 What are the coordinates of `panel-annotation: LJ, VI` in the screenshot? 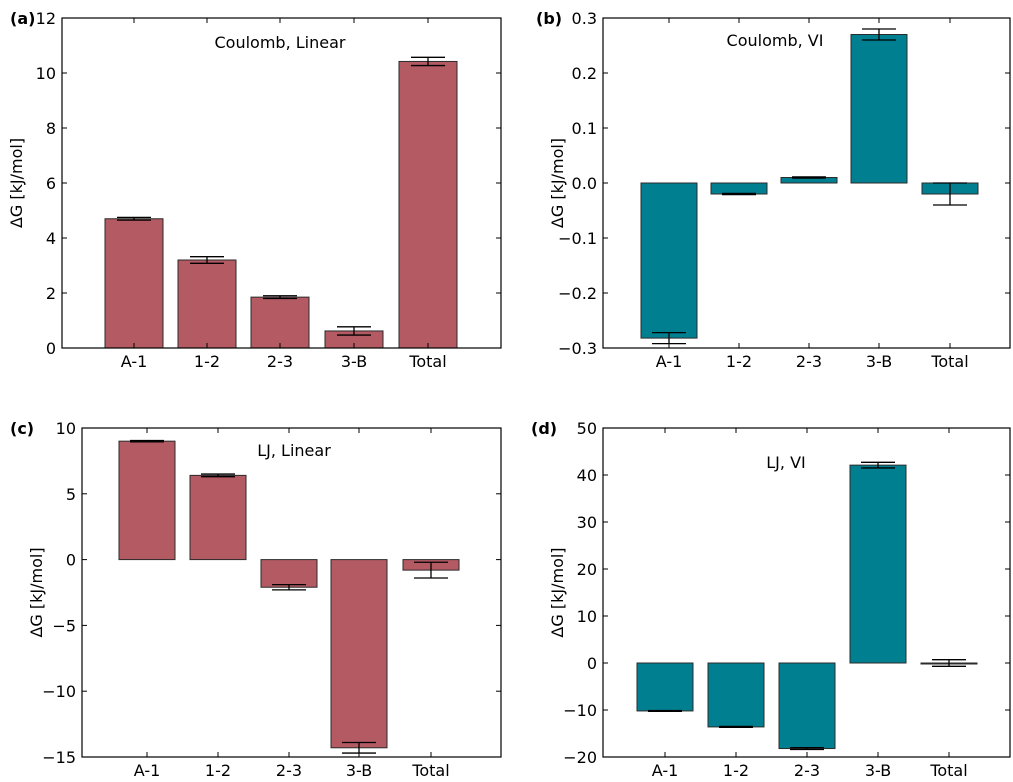 It's located at (785, 462).